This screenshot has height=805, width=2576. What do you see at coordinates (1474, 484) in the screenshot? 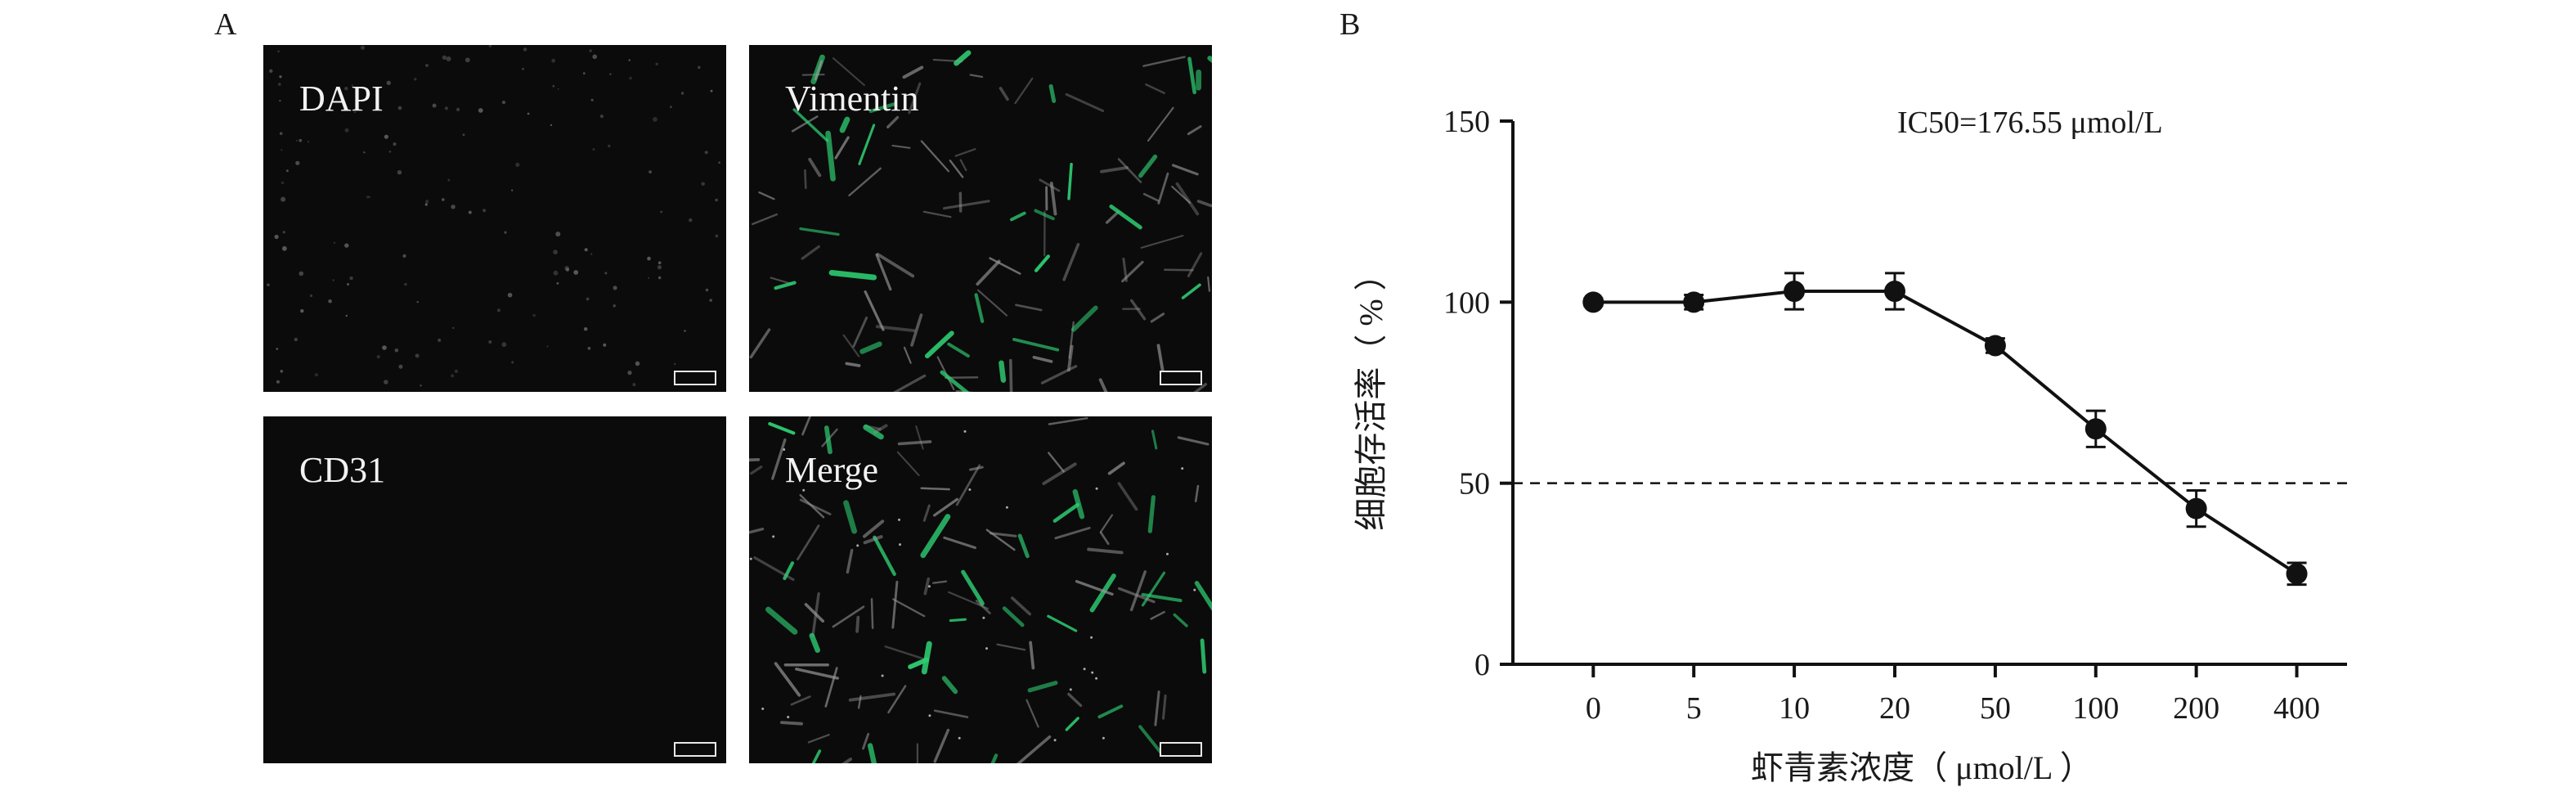
I see `y-tick-label: 50` at bounding box center [1474, 484].